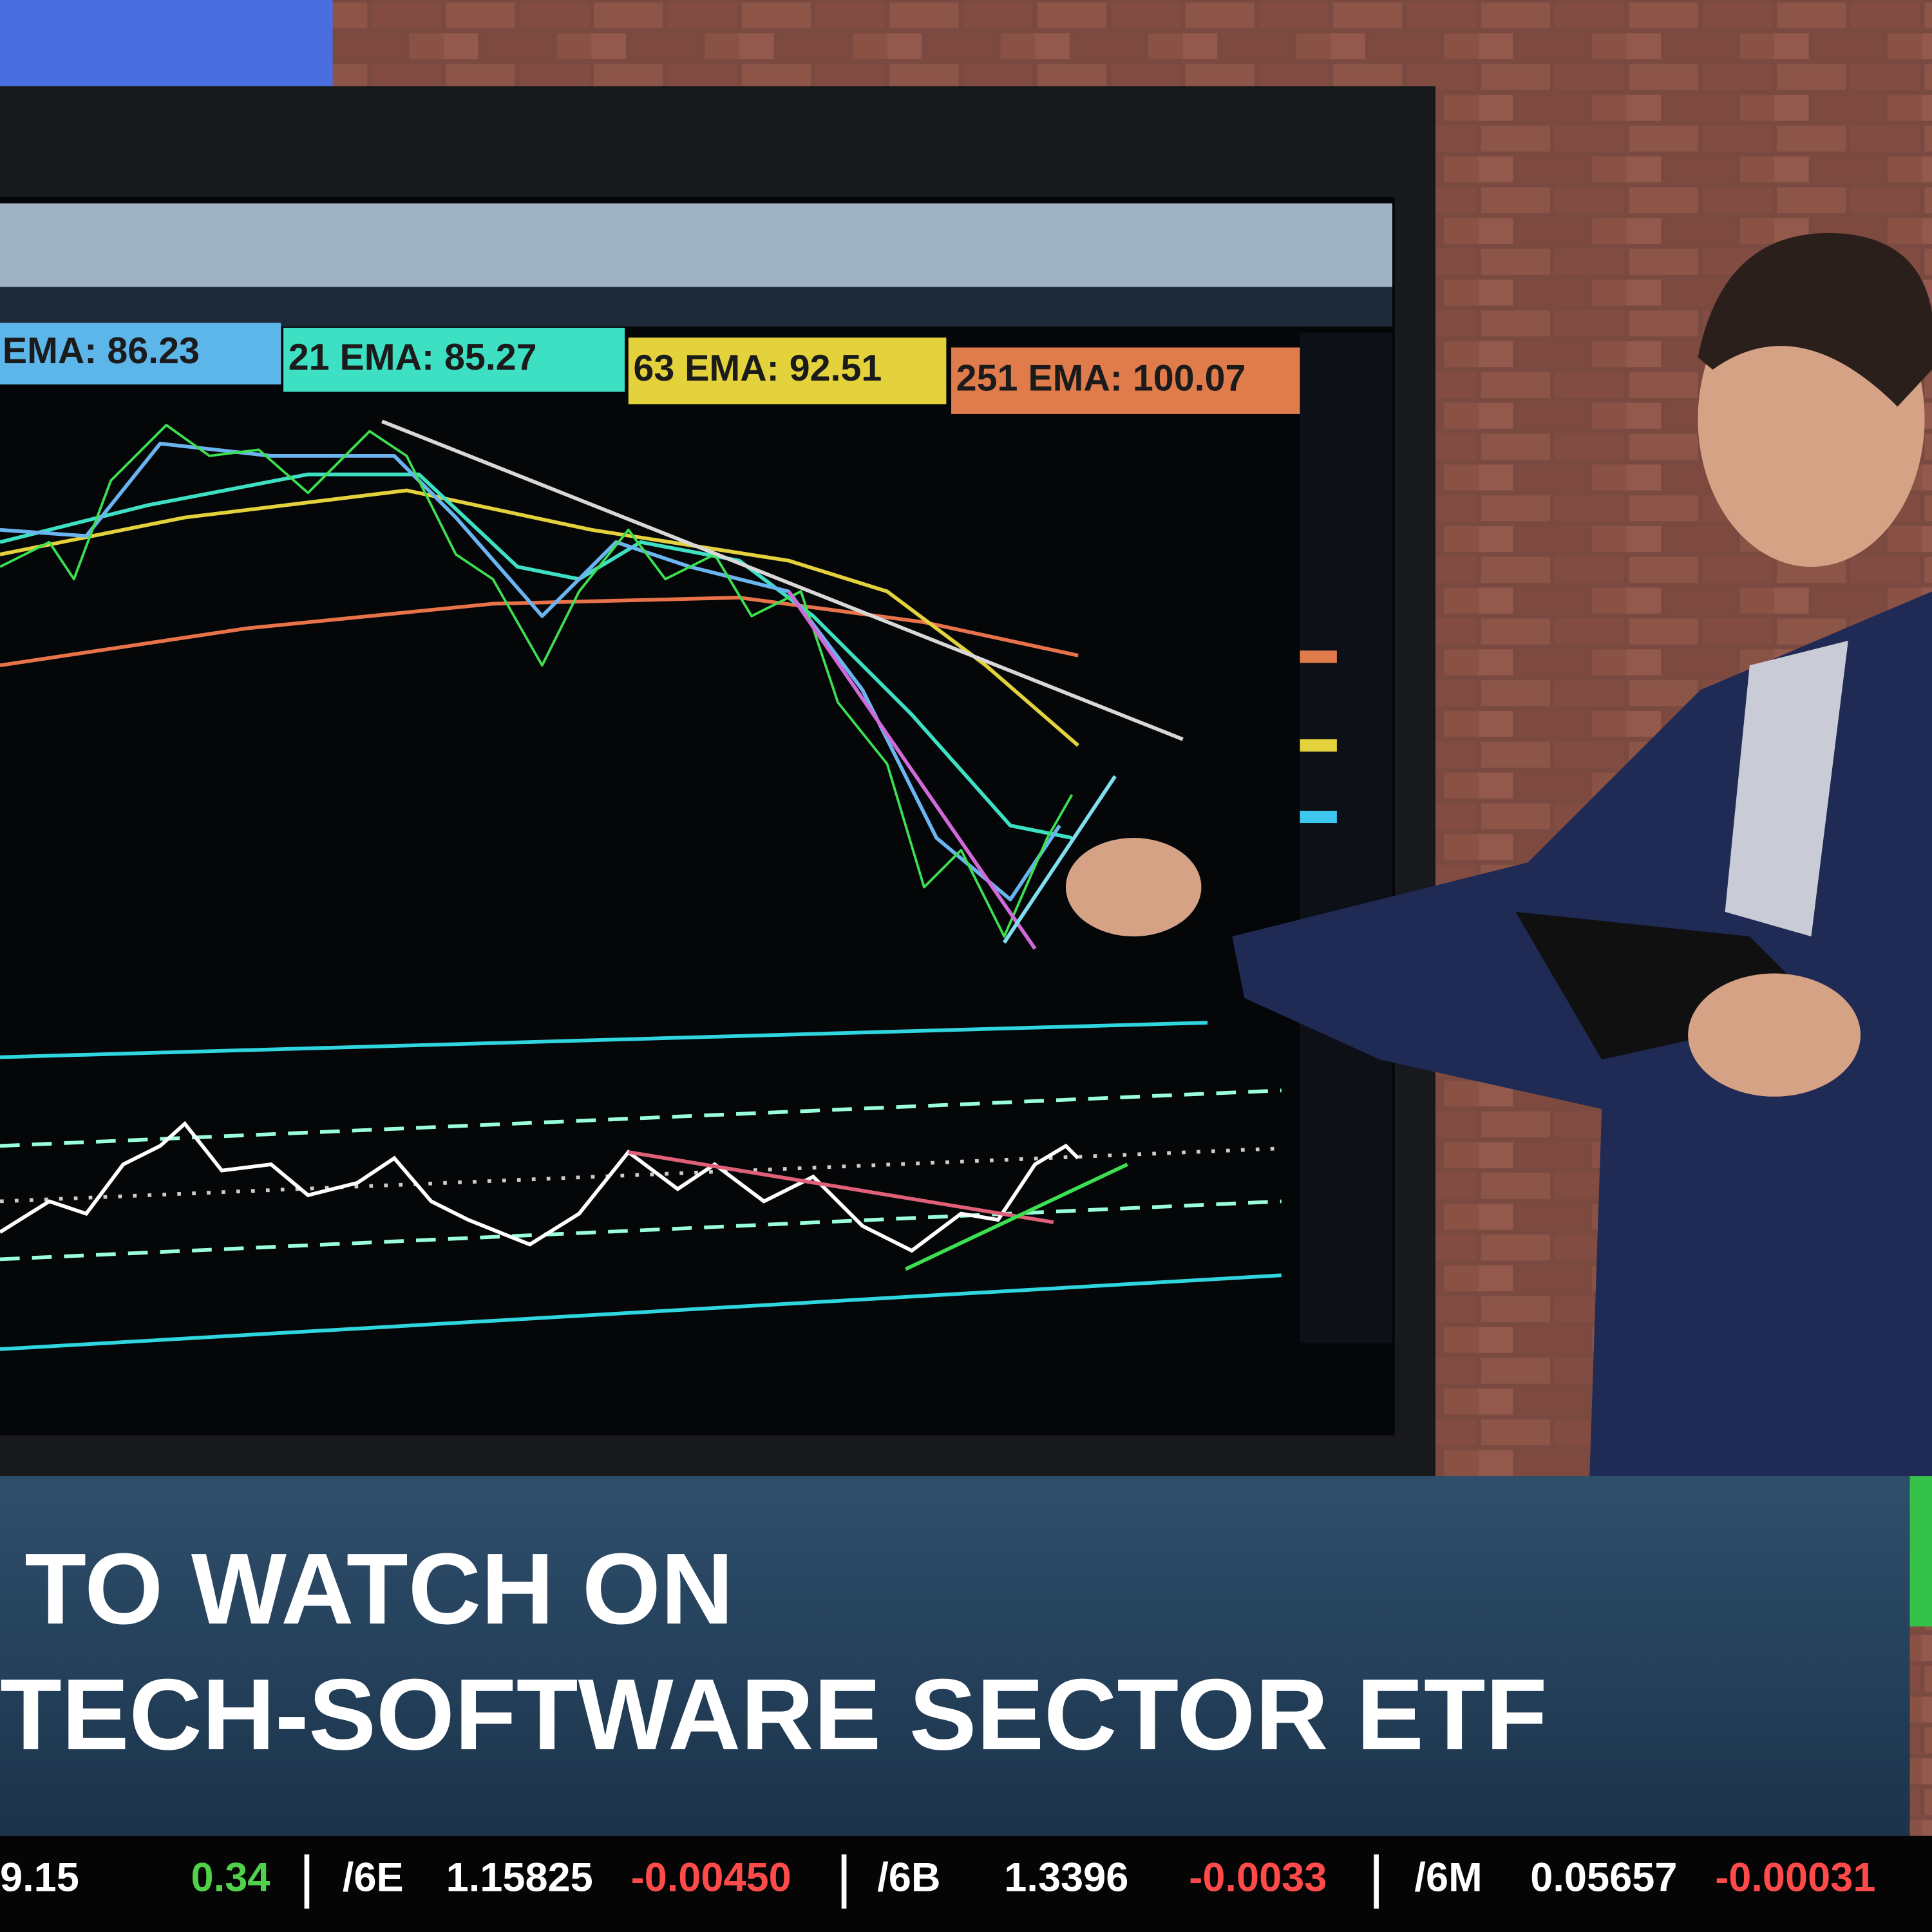 The height and width of the screenshot is (1932, 1932). Describe the element at coordinates (774, 1715) in the screenshot. I see `headline: TECH-SOFTWARE SECTOR ETF` at that location.